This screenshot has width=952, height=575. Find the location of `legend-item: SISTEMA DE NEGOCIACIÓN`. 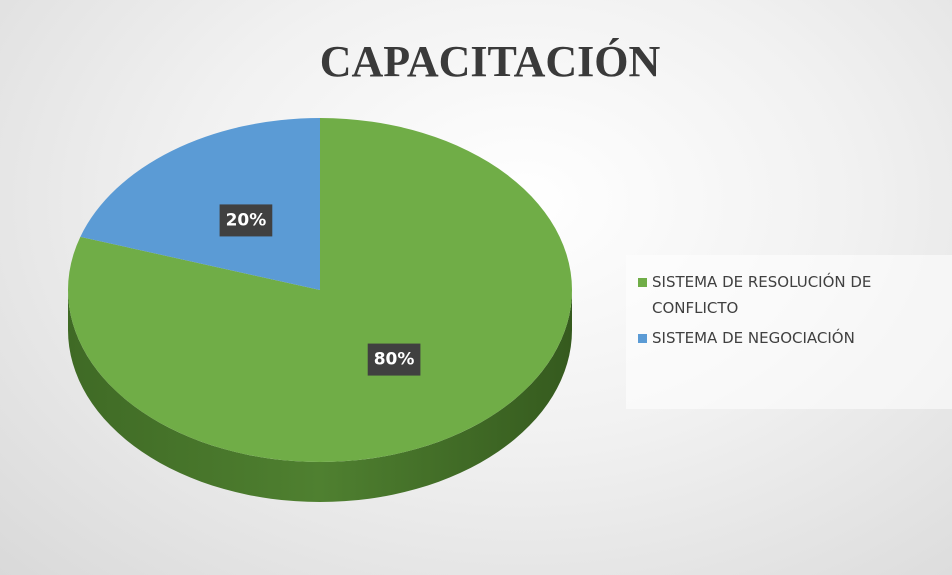

legend-item: SISTEMA DE NEGOCIACIÓN is located at coordinates (790, 338).